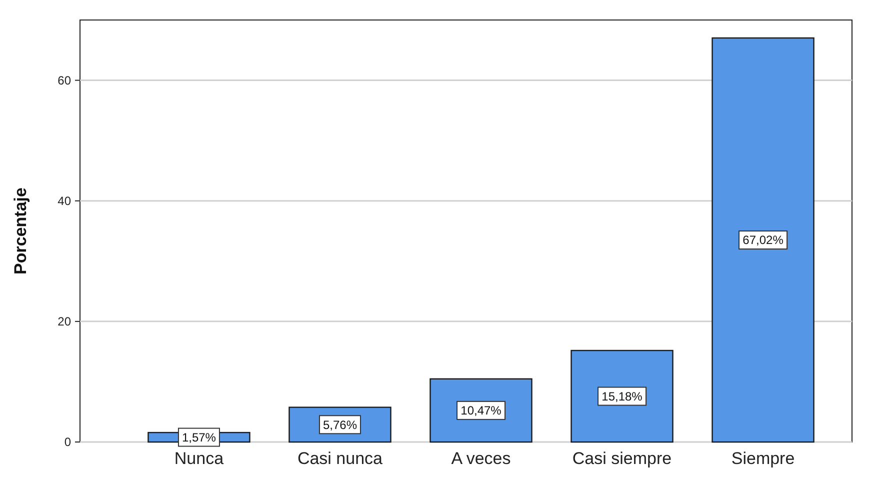 The width and height of the screenshot is (872, 482). I want to click on y-tick-label: 20, so click(65, 321).